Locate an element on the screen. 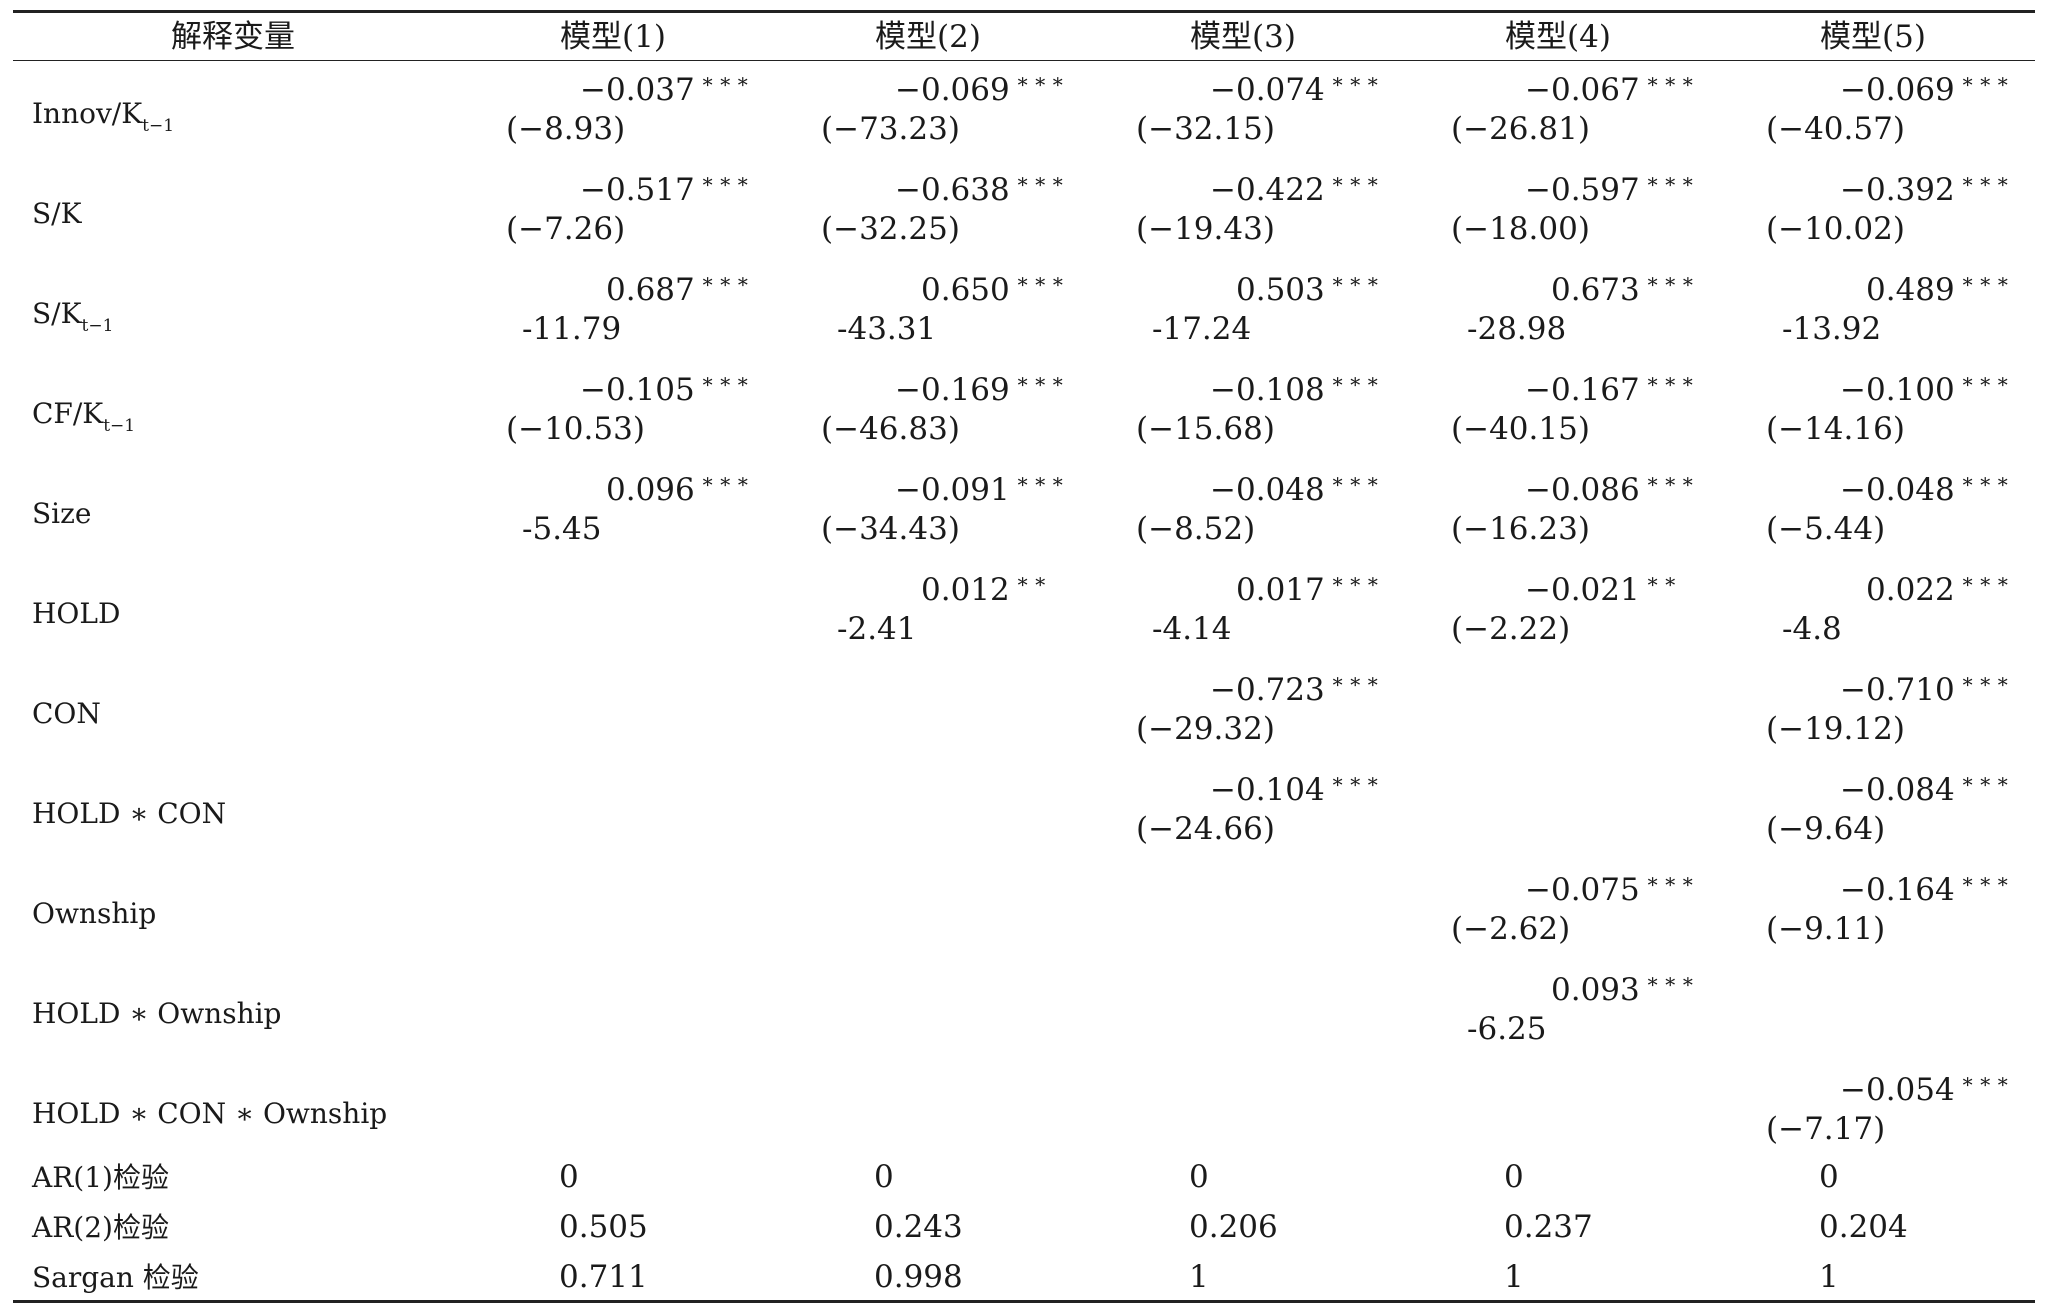 The height and width of the screenshot is (1312, 2048). coefficient-cell: −0.069 ∗∗∗ is located at coordinates (1927, 85).